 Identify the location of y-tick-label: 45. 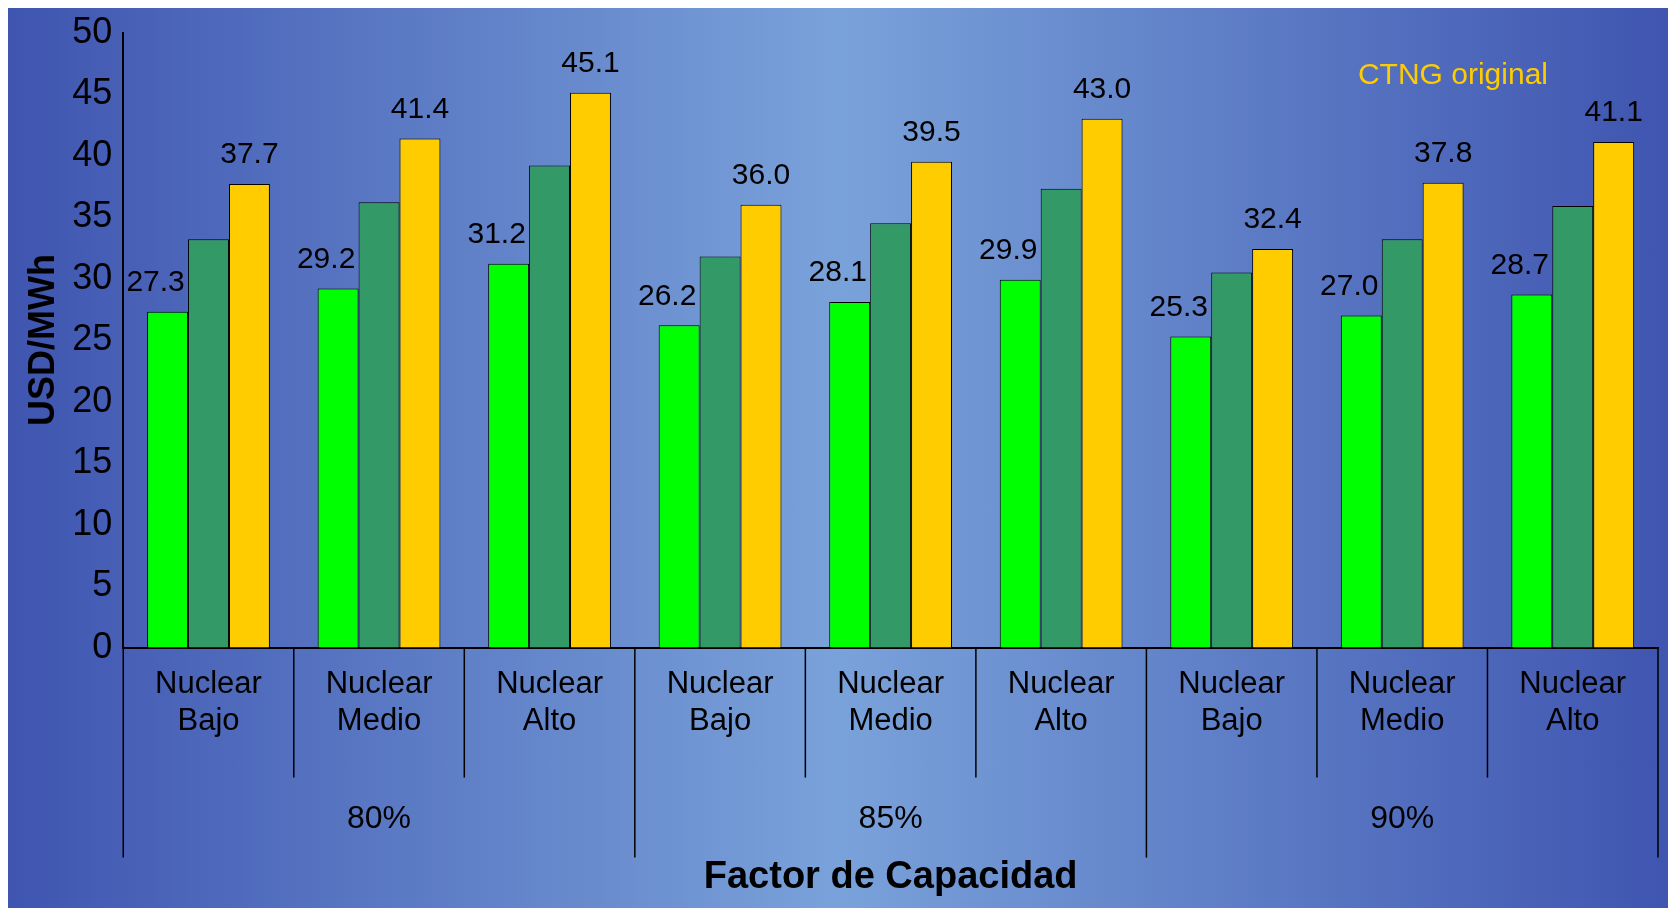
(92, 92).